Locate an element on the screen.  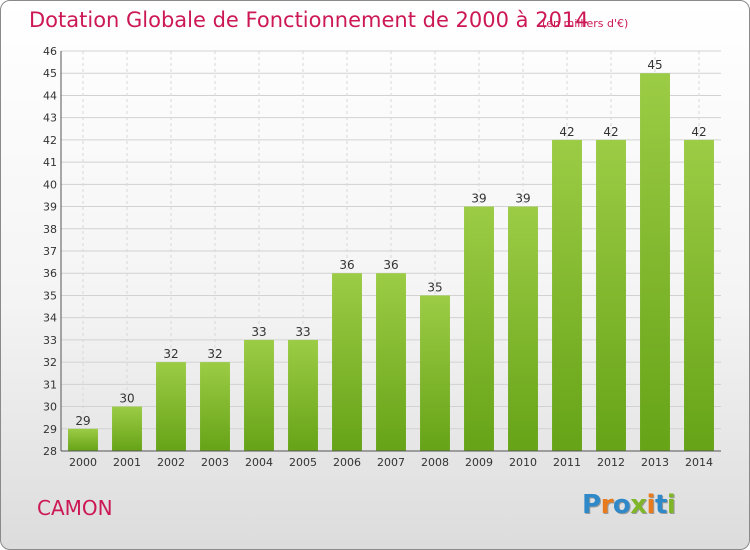
x-tick-label: 2008 is located at coordinates (435, 462).